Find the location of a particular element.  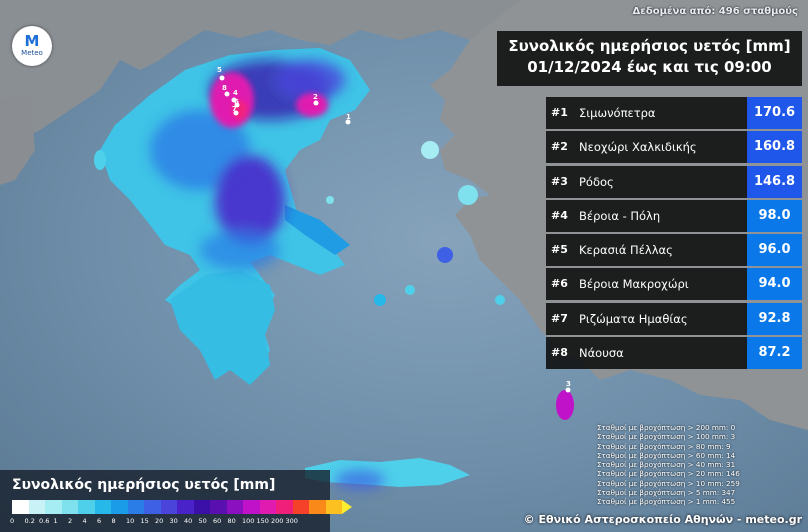

legend-tick: 0.2 is located at coordinates (29, 521).